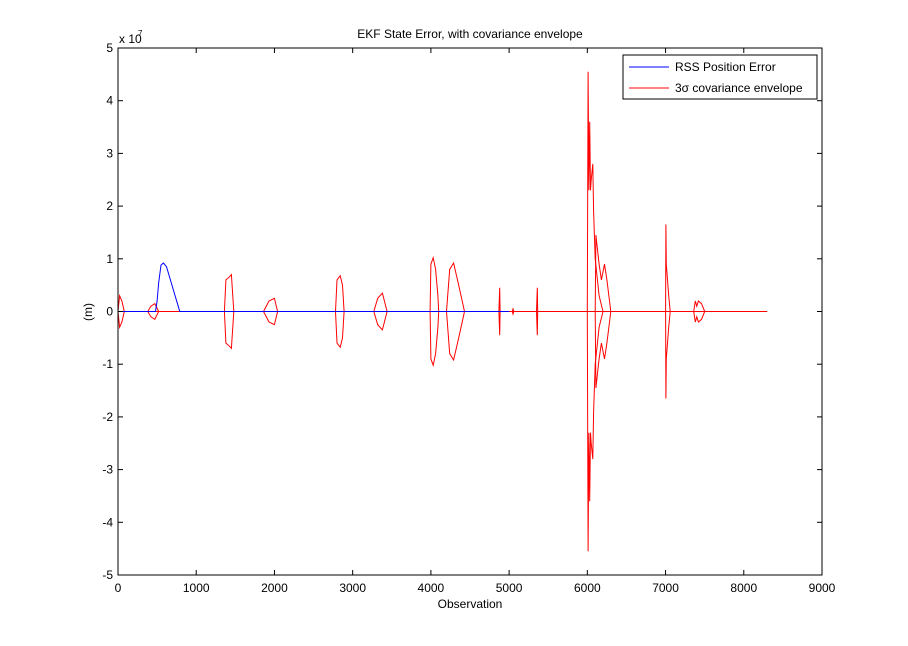  I want to click on x-tick-label: 6000, so click(587, 588).